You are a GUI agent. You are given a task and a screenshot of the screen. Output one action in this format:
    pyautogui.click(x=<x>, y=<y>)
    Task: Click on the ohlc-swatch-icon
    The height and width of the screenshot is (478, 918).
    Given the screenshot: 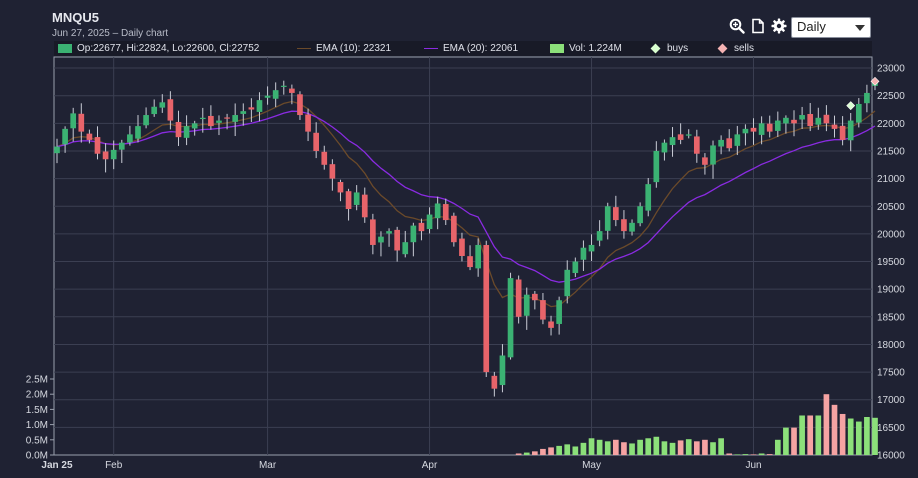 What is the action you would take?
    pyautogui.click(x=65, y=48)
    